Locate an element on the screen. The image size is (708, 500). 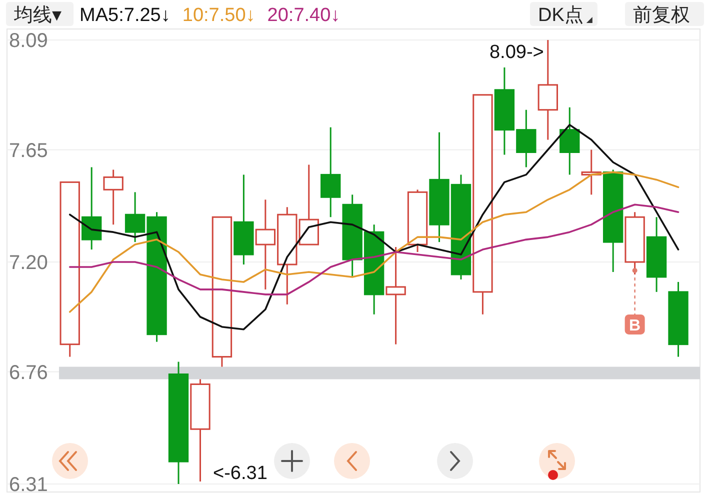
text: DK点 is located at coordinates (561, 15).